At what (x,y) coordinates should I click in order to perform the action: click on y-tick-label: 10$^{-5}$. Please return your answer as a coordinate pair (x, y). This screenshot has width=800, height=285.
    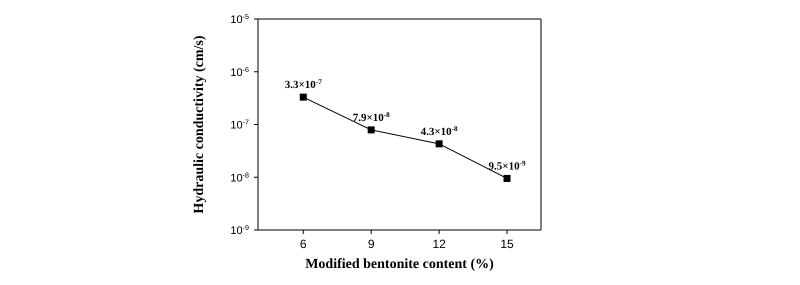
    Looking at the image, I should click on (240, 19).